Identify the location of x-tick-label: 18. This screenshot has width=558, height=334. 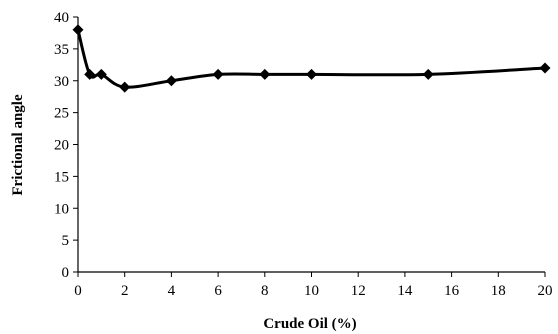
(498, 291).